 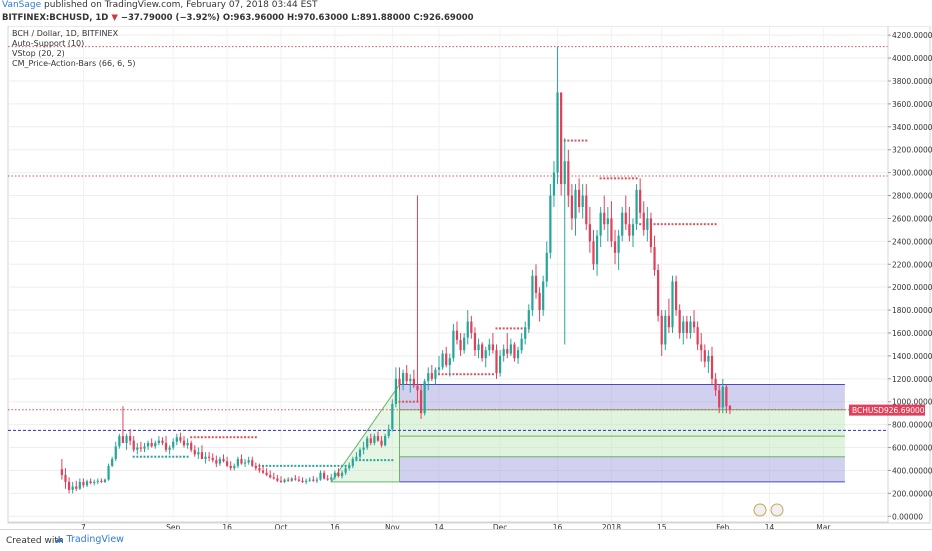 I want to click on brand-text: TradingView, so click(x=95, y=539).